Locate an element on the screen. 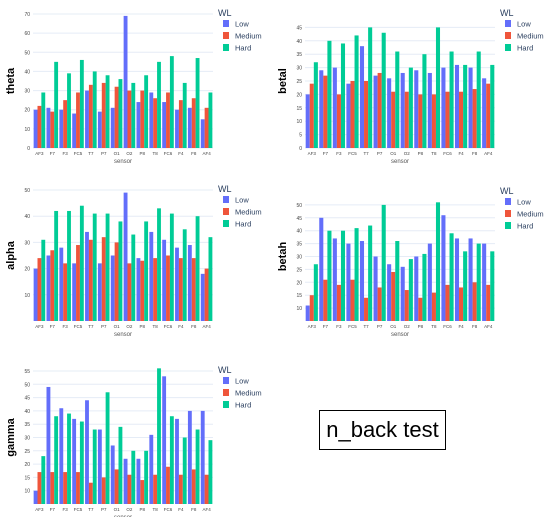 Image resolution: width=550 pixels, height=517 pixels. bar-low-F7 is located at coordinates (321, 109).